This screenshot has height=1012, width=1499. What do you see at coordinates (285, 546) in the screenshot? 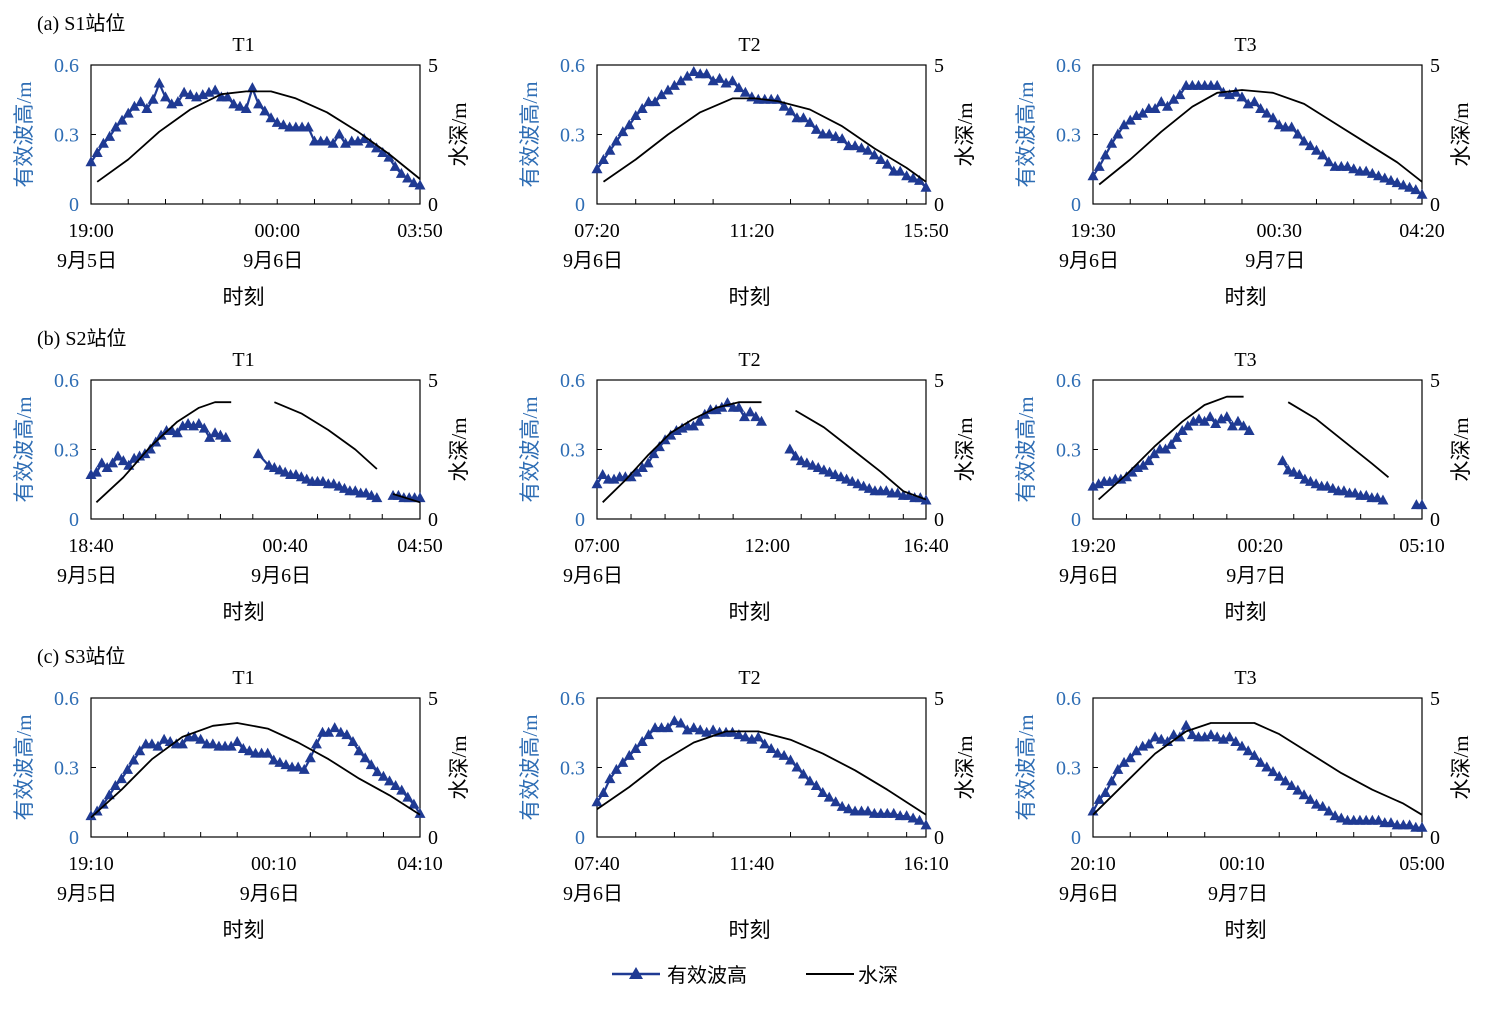
I see `chart-3-xtick-label-1: 00:40` at bounding box center [285, 546].